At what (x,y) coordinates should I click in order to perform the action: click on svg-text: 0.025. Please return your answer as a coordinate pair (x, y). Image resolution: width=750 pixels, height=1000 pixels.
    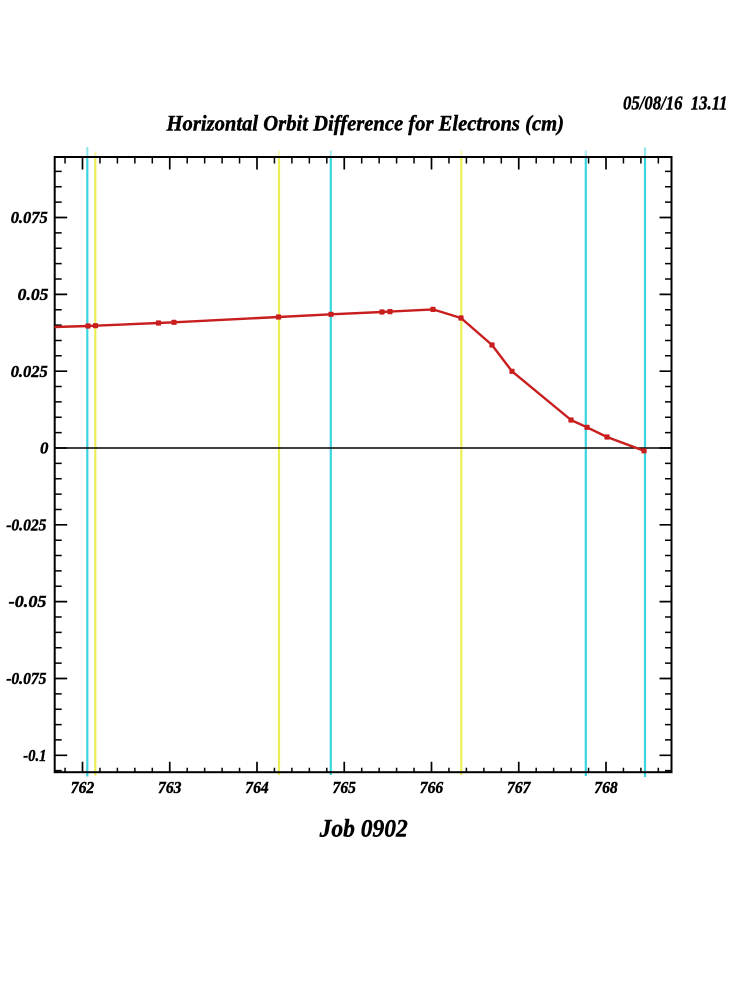
    Looking at the image, I should click on (29, 371).